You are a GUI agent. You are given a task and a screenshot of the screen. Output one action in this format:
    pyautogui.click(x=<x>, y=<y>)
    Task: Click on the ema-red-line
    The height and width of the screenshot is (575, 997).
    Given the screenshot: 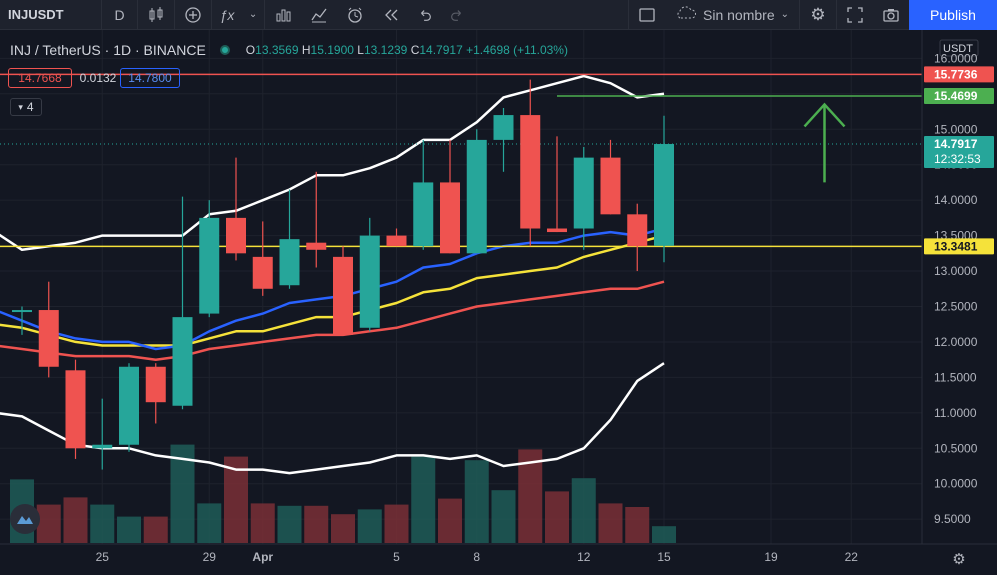 What is the action you would take?
    pyautogui.click(x=332, y=320)
    